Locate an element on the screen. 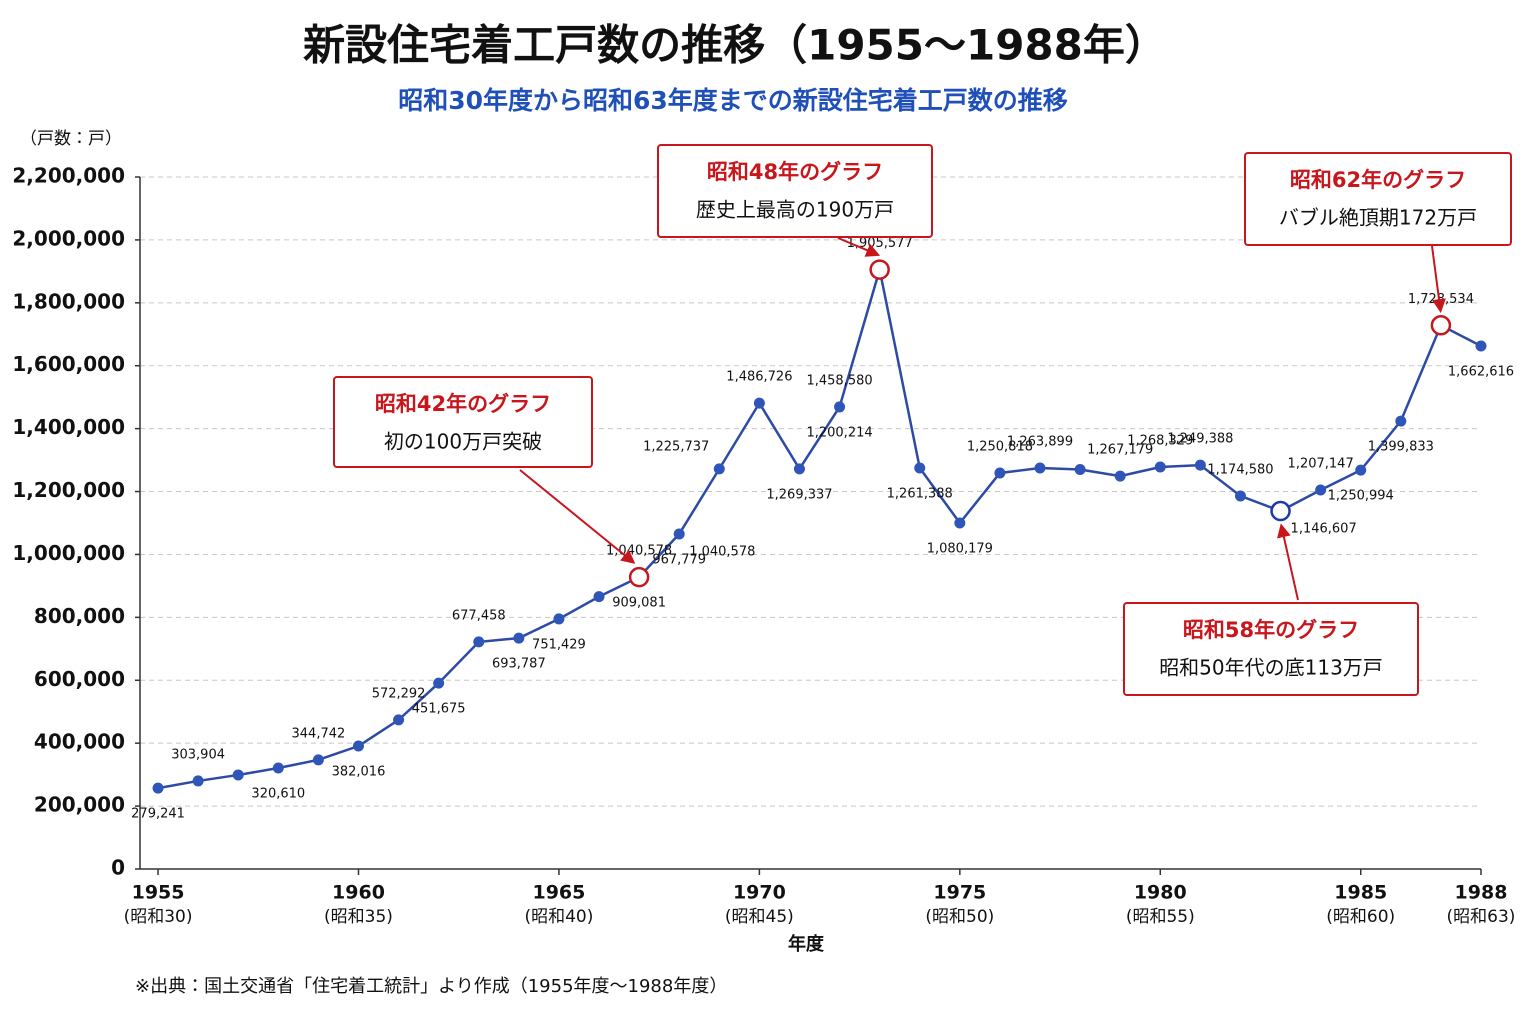 This screenshot has height=1024, width=1536. data-label: 303,904 is located at coordinates (198, 754).